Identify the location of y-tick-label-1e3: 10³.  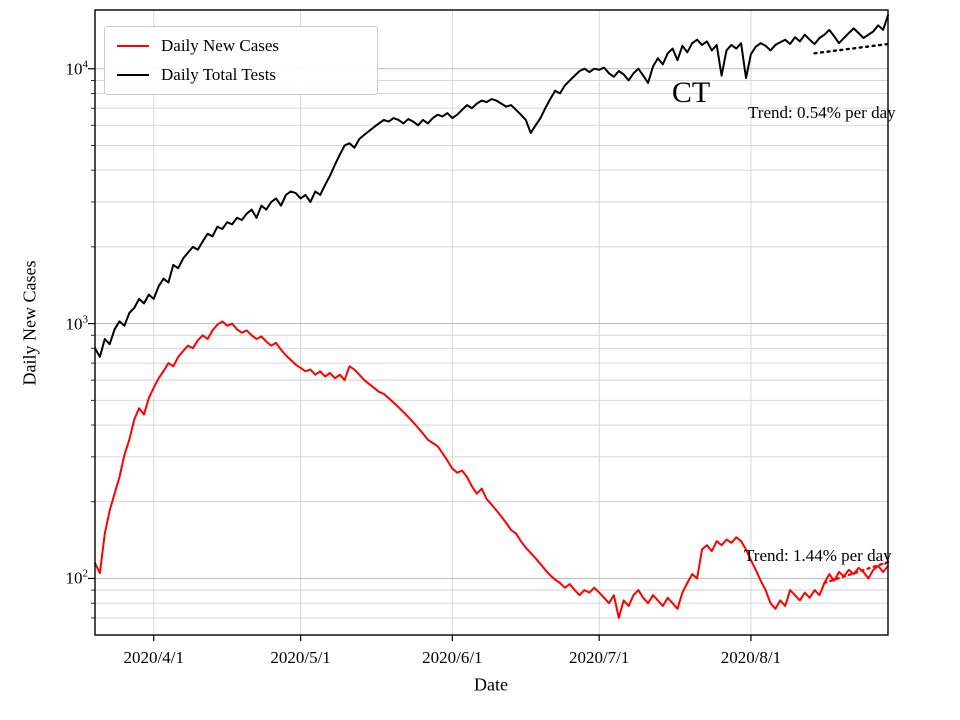
(77, 323).